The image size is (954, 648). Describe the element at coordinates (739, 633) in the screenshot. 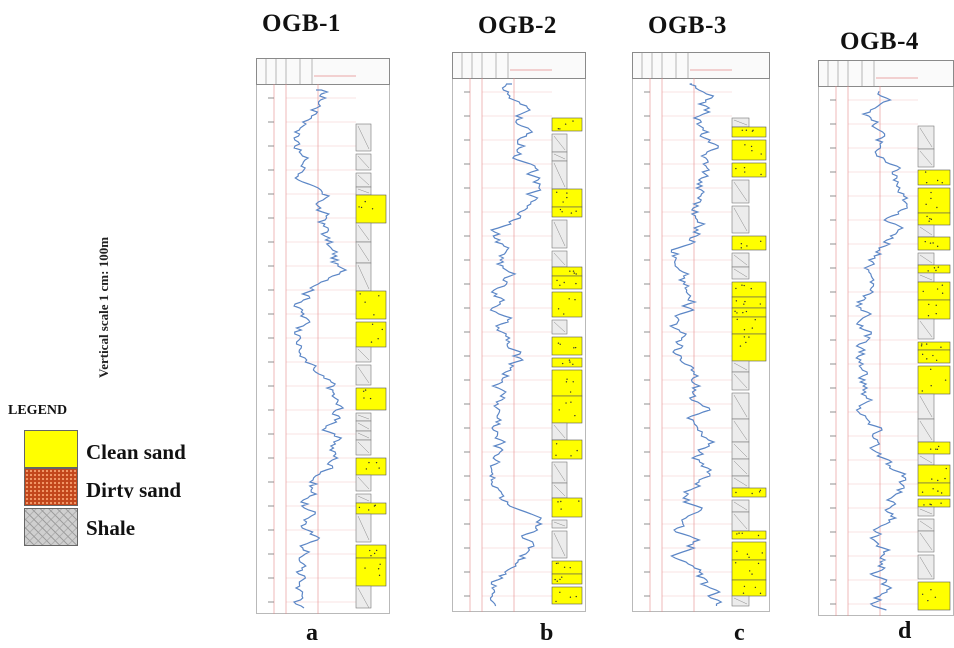

I see `well-letter-c: c` at that location.